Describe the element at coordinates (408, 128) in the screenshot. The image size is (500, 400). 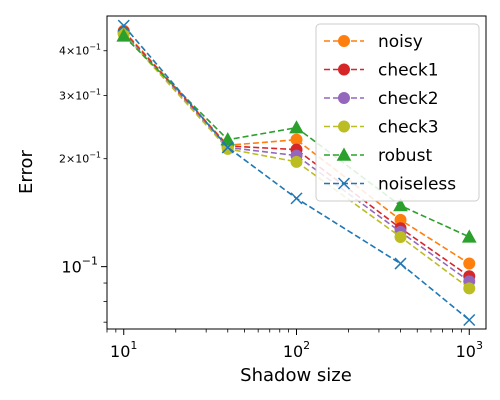
I see `legend-label: check3` at that location.